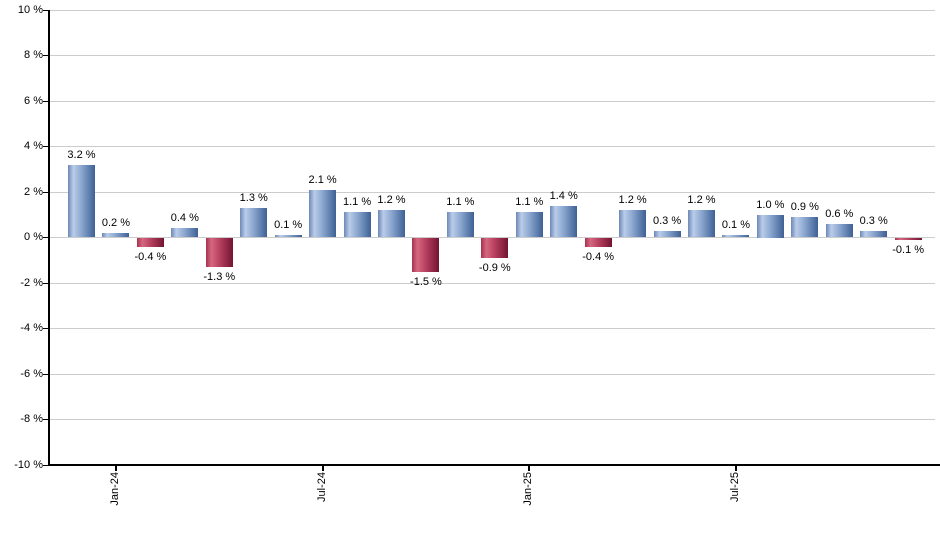  Describe the element at coordinates (31, 373) in the screenshot. I see `y-axis-label--6: -6 %` at that location.